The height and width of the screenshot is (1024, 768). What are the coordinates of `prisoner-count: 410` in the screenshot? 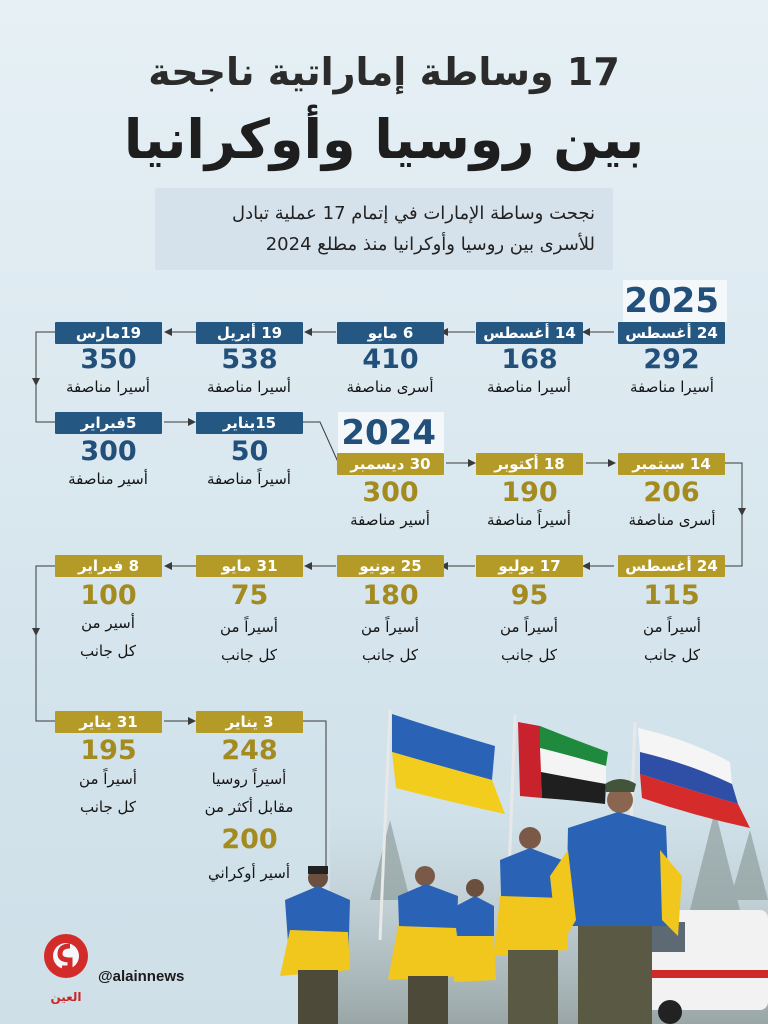 It's located at (390, 359).